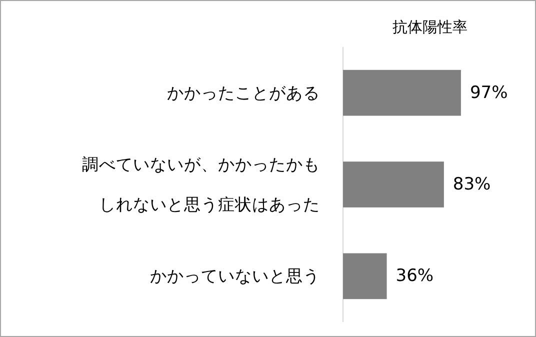 The width and height of the screenshot is (536, 337). I want to click on data-label: 97%, so click(489, 92).